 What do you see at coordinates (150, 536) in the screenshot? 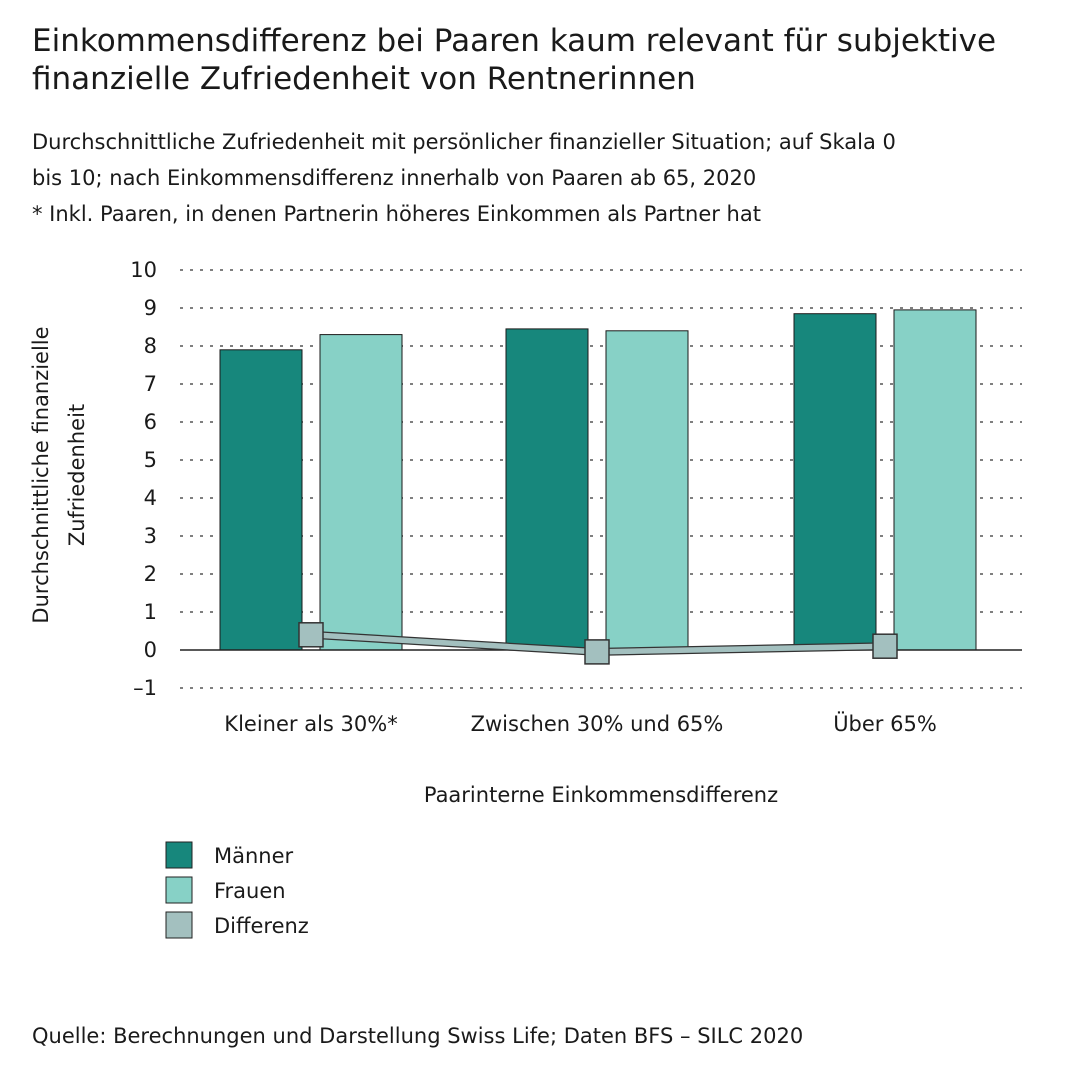
I see `y-tick-label: 3` at bounding box center [150, 536].